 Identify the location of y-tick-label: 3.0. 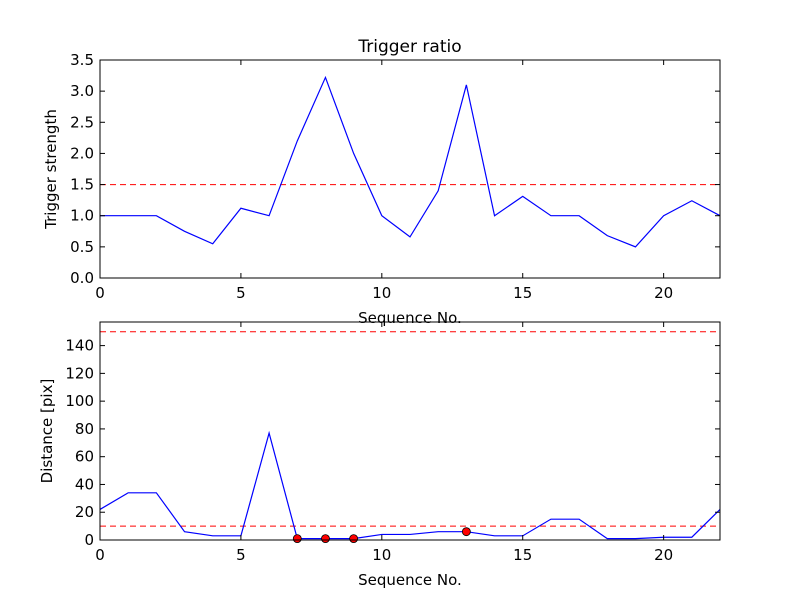
(82, 91).